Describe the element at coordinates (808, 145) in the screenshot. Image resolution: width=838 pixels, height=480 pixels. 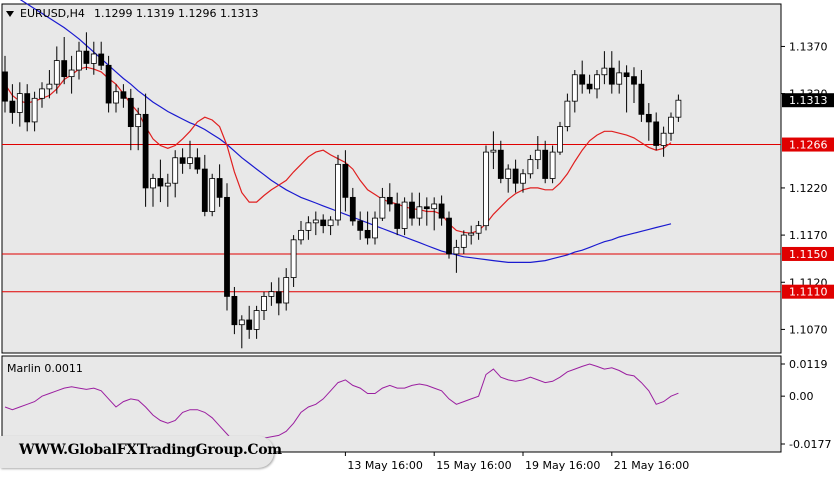
I see `level-price-label: 1.1266` at that location.